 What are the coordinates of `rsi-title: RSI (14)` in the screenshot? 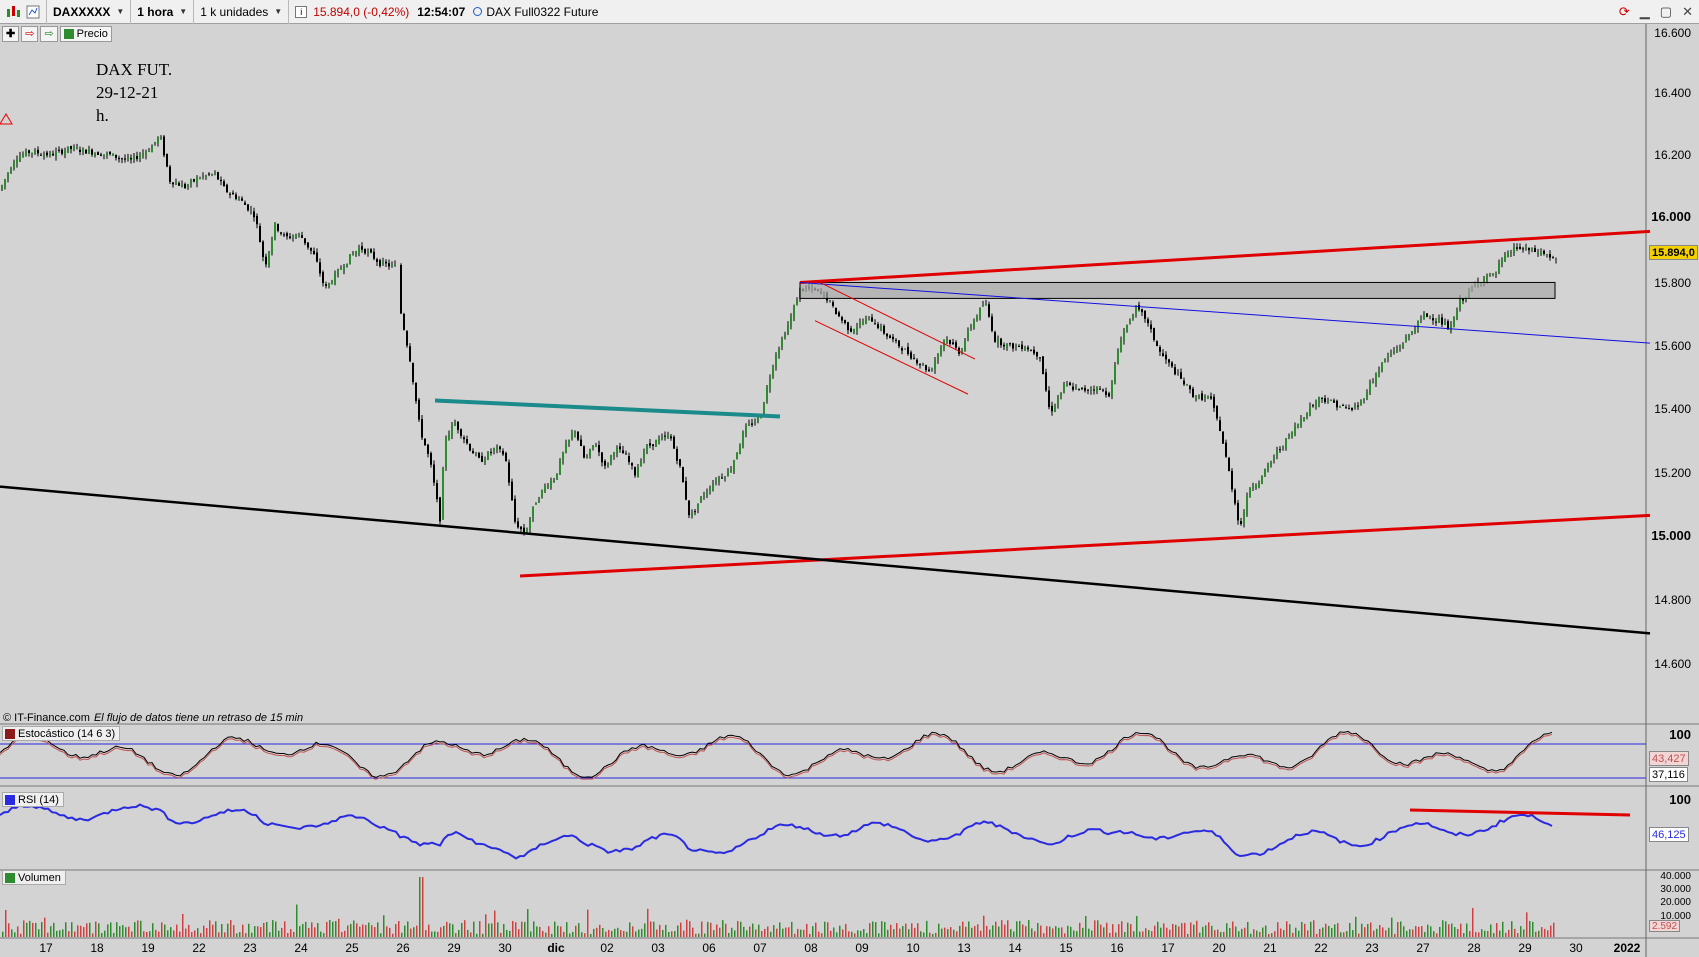 It's located at (33, 799).